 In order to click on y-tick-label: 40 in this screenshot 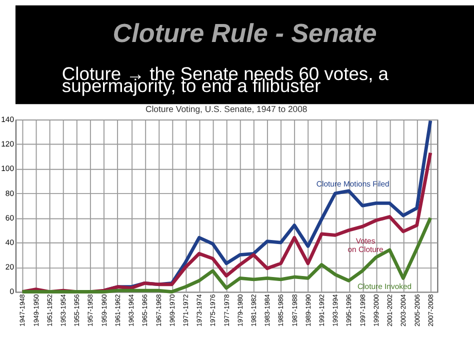, I will do `click(9, 242)`.